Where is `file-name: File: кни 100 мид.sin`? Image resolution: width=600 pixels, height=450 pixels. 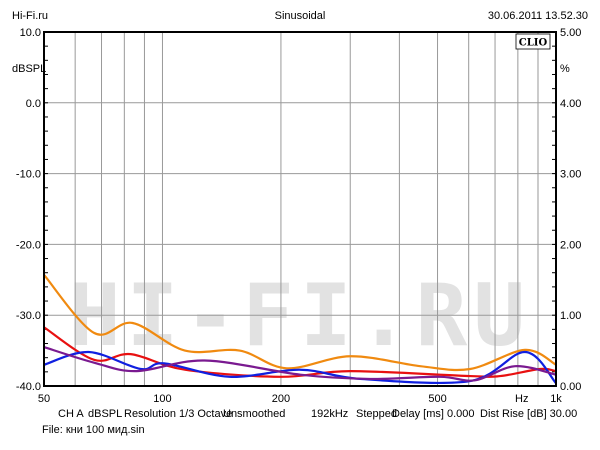 file-name: File: кни 100 мид.sin is located at coordinates (93, 430).